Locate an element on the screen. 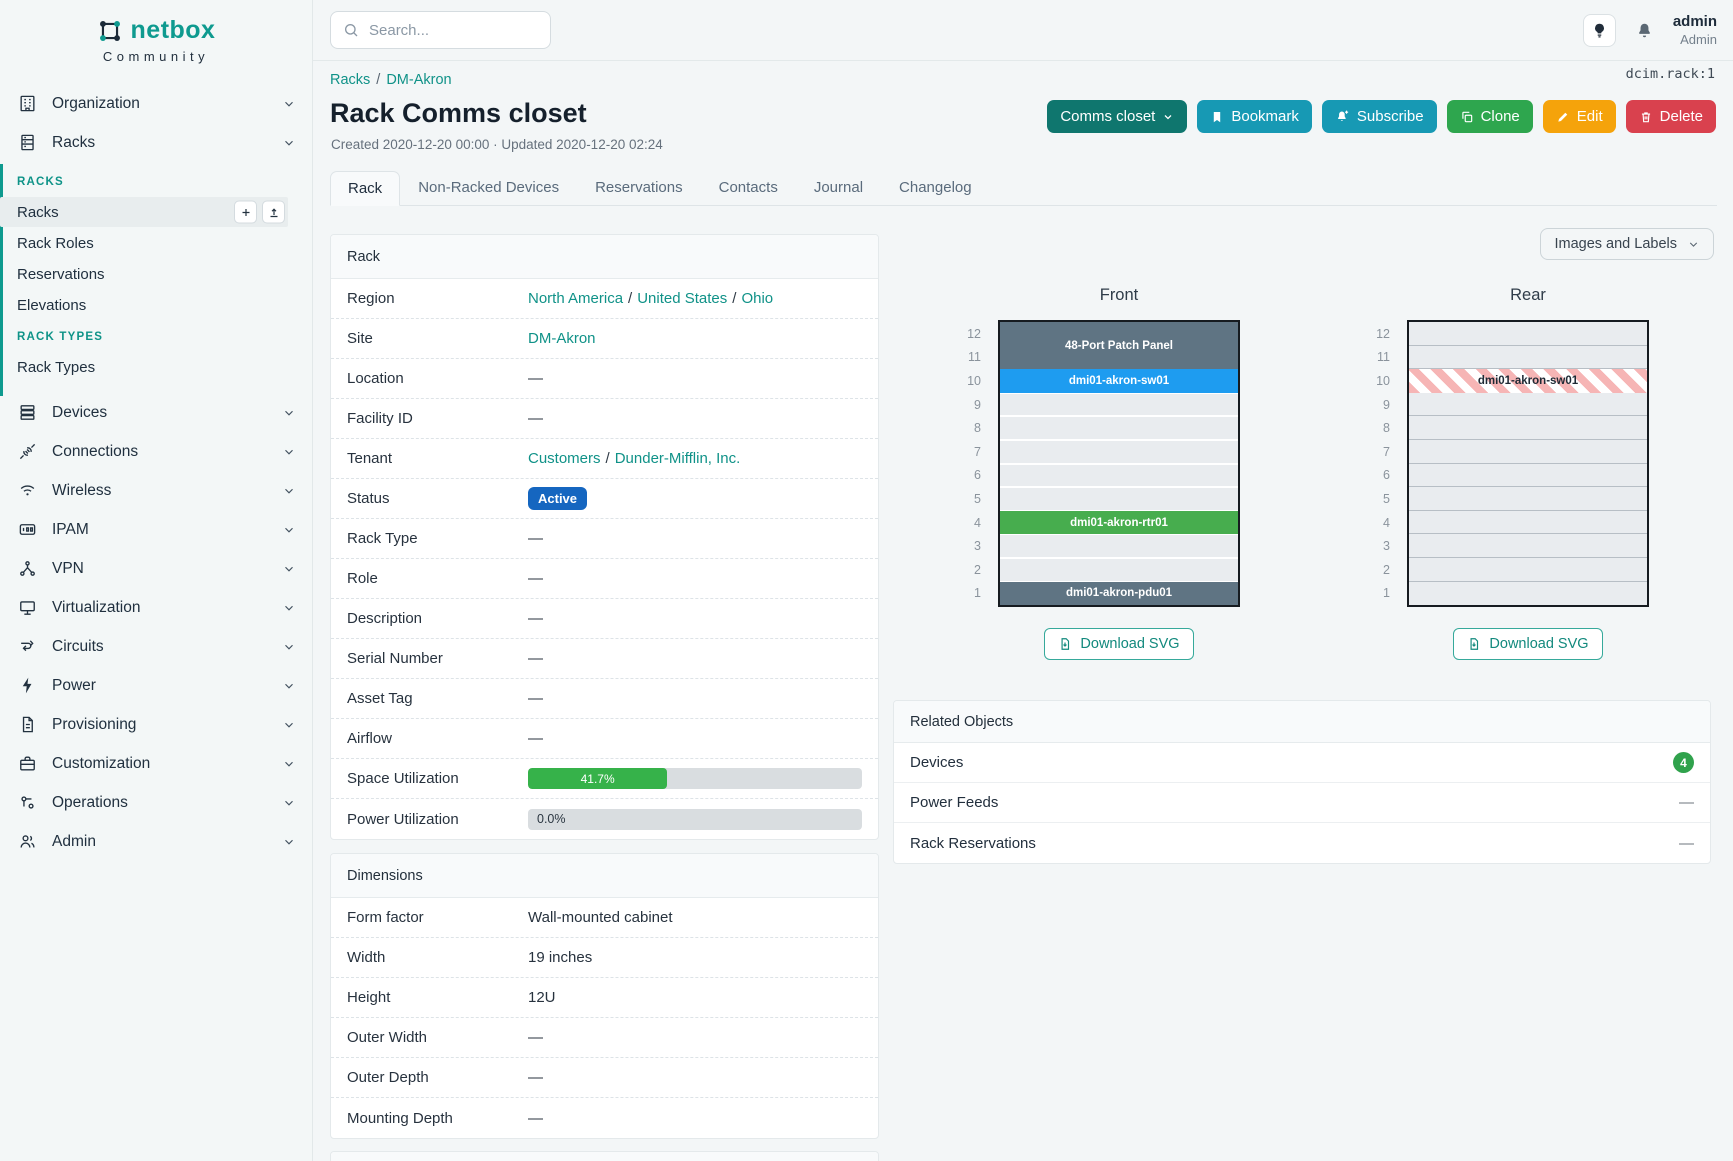  download-svg-label: Download SVG is located at coordinates (1130, 644).